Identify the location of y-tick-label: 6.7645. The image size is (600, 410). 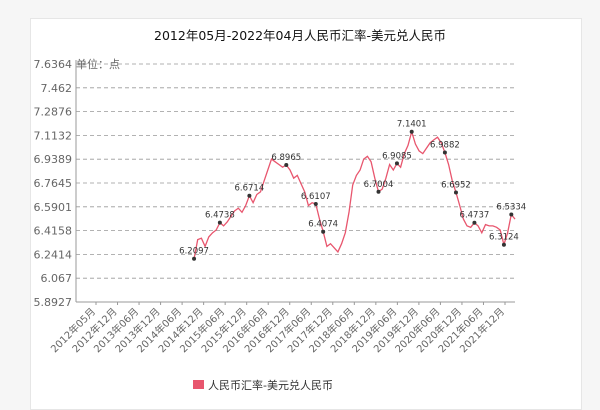
(53, 183).